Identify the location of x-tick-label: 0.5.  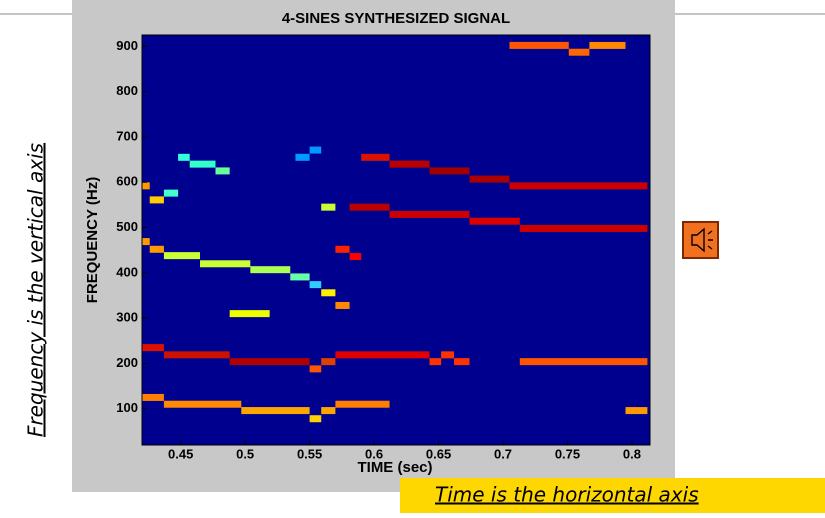
(245, 453).